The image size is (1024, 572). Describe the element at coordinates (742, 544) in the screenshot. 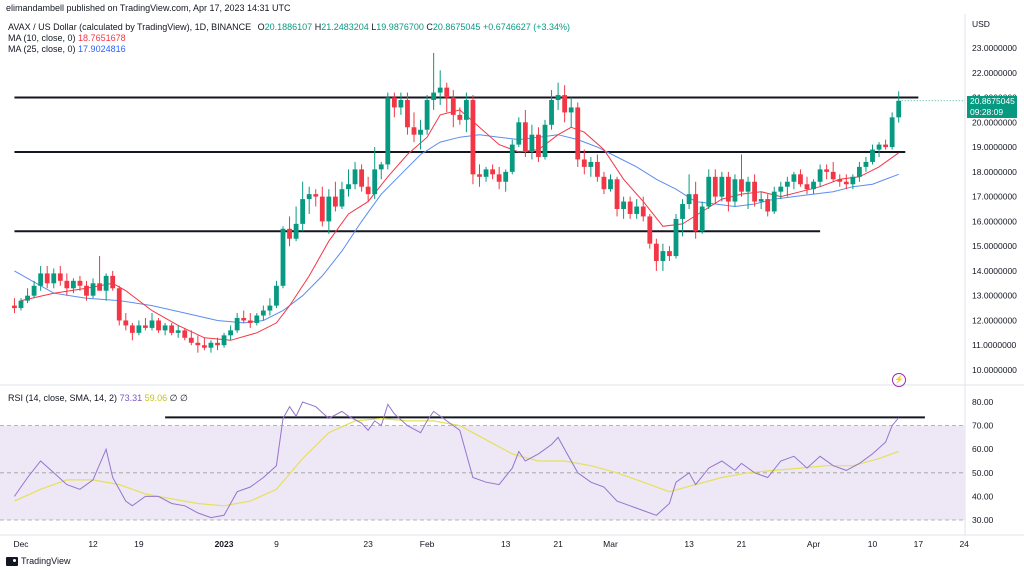

I see `time-tick-label: 21` at that location.